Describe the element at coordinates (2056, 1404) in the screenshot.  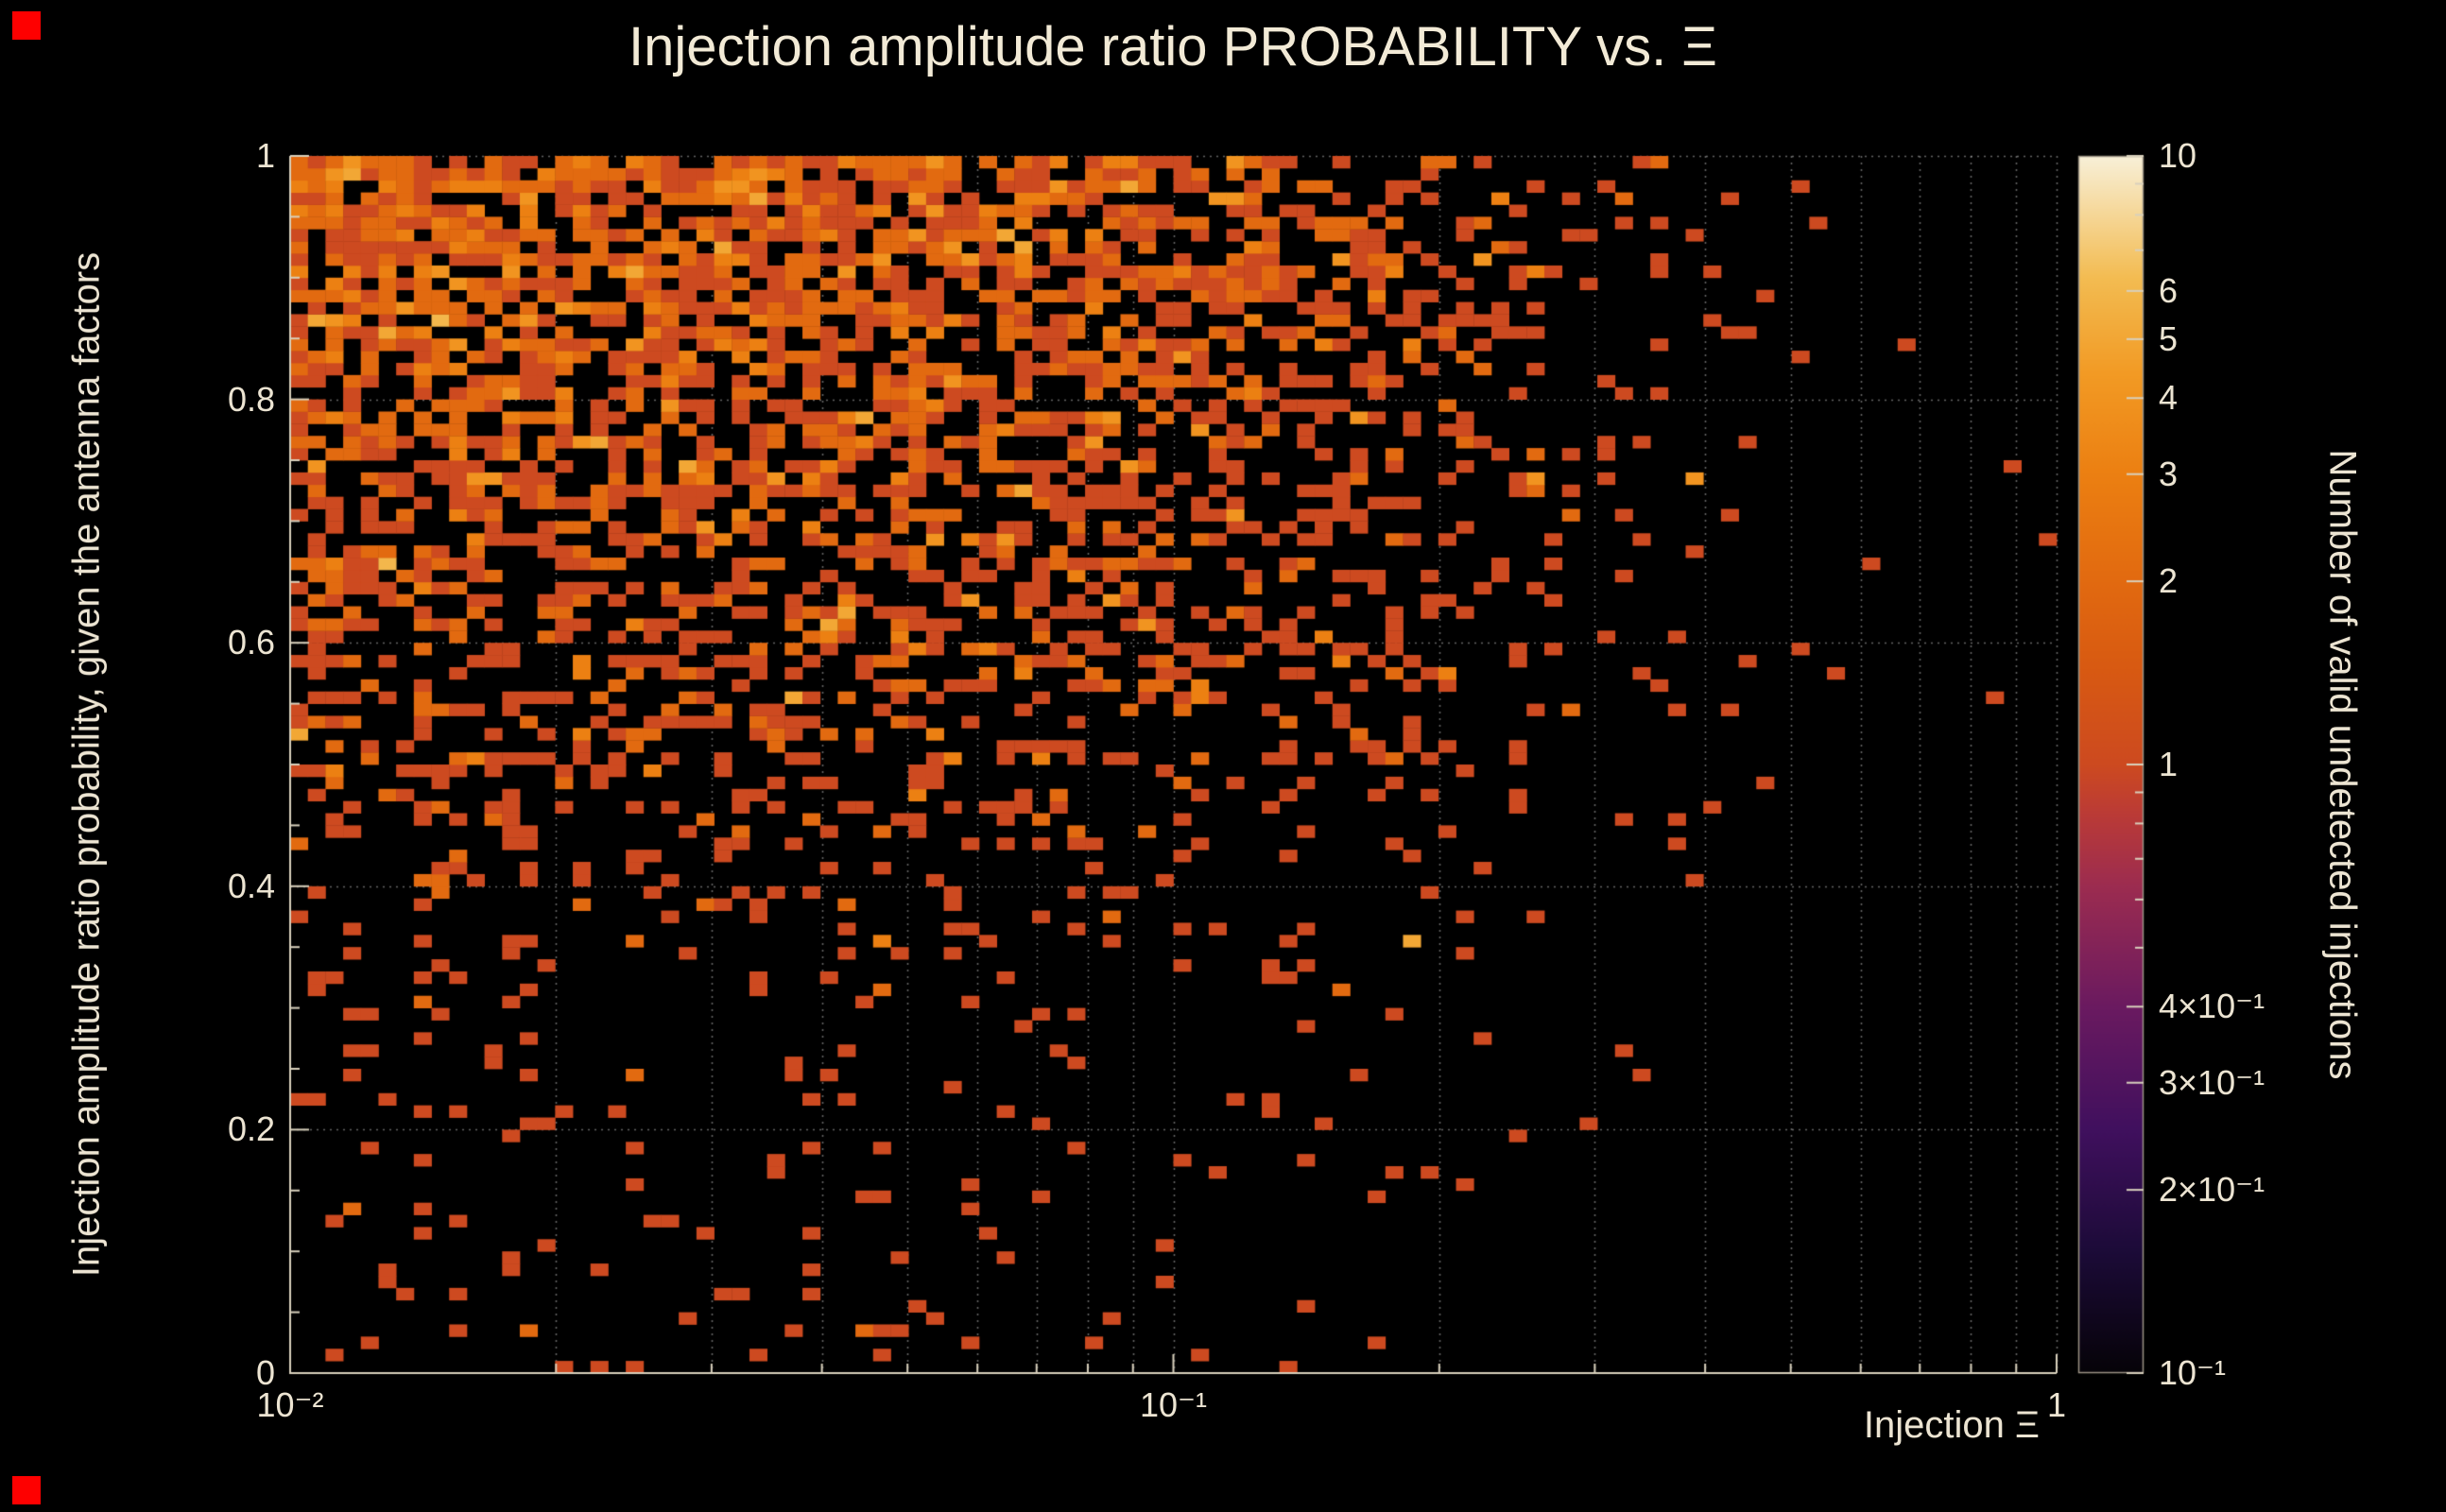
I see `x-tick-label: 1` at that location.